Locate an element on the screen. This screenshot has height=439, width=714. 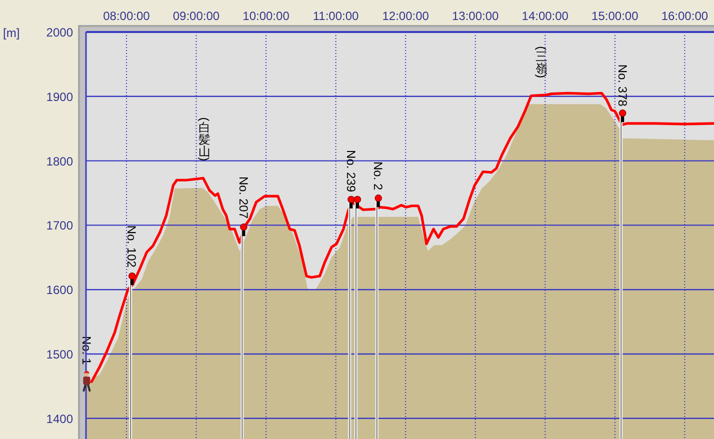
y-tick-label: 1900 is located at coordinates (60, 97).